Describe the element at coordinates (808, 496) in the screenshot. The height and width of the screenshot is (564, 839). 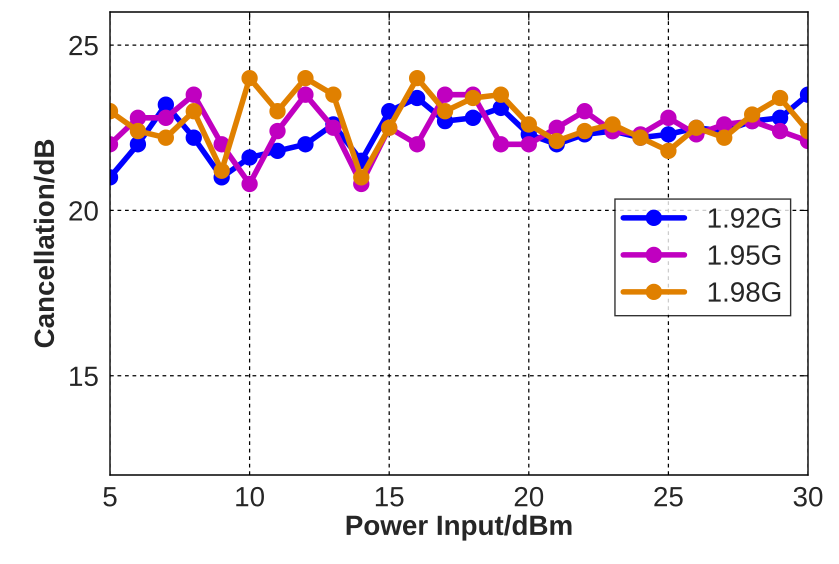
I see `x-tick-label: 30` at that location.